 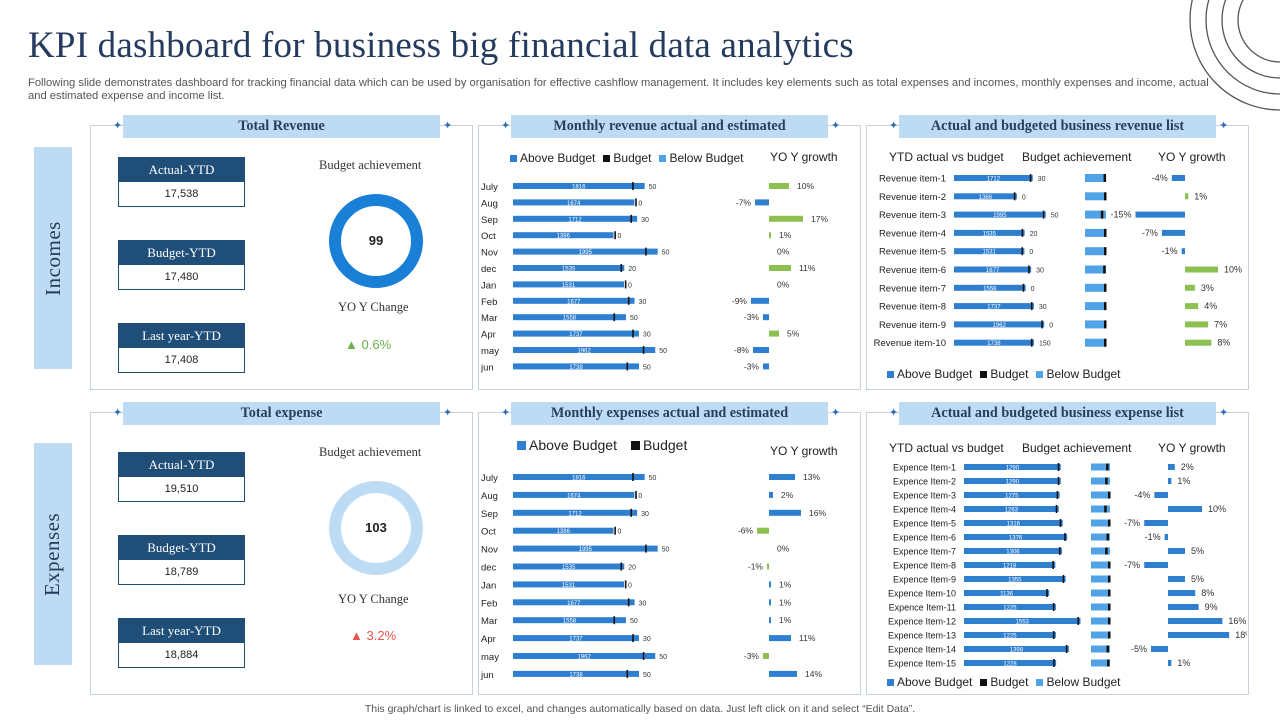 What do you see at coordinates (912, 215) in the screenshot?
I see `item-label: Revenue item-3` at bounding box center [912, 215].